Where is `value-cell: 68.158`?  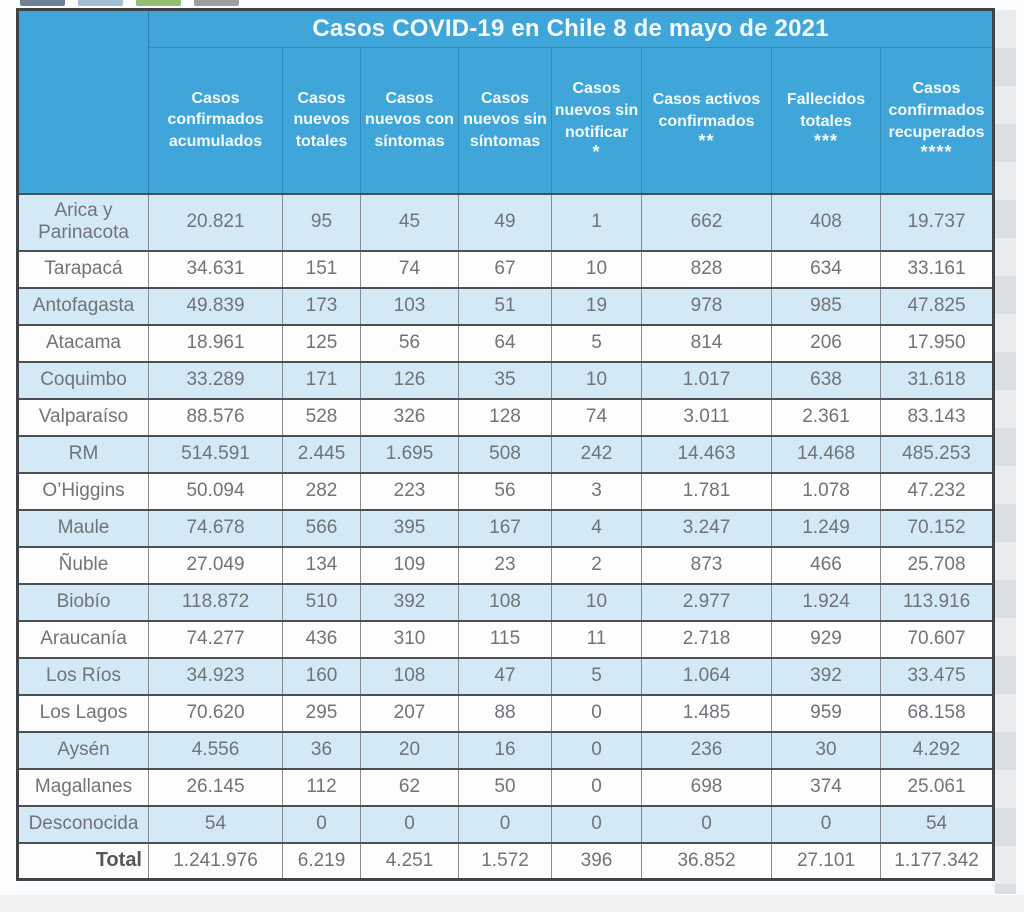 value-cell: 68.158 is located at coordinates (936, 712).